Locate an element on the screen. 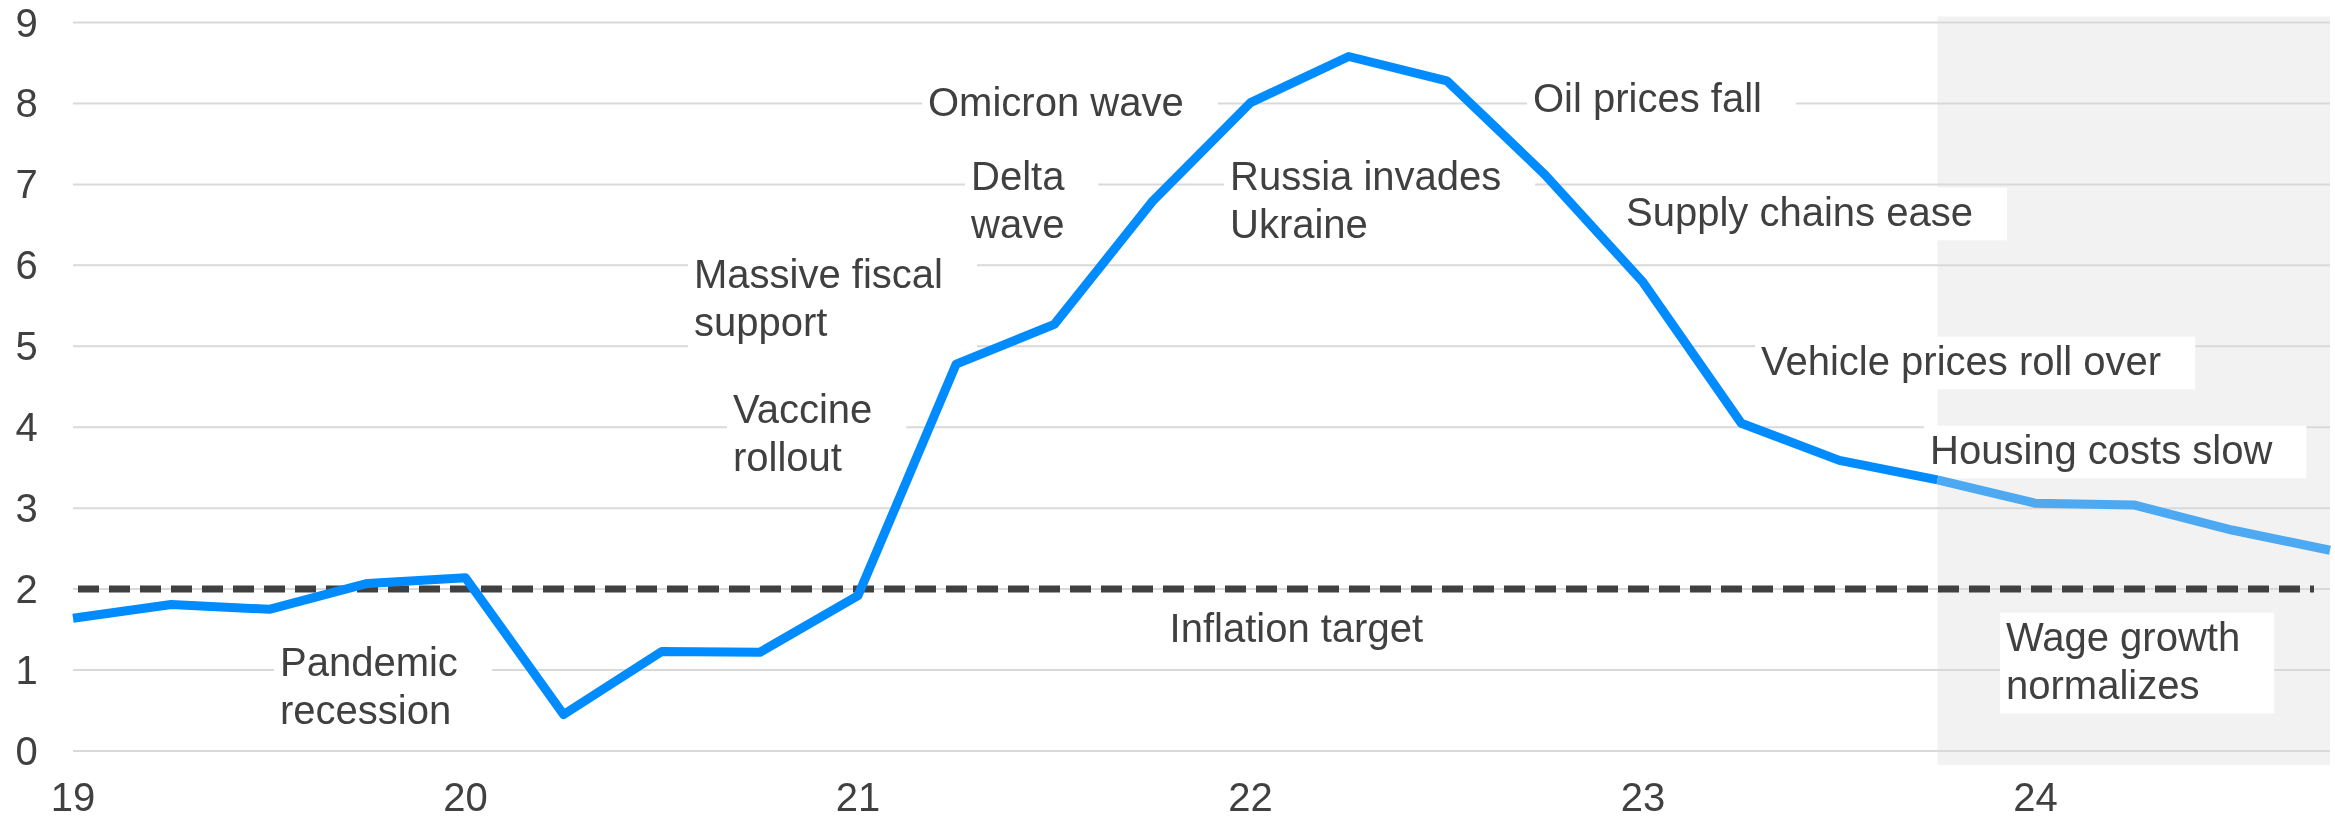 This screenshot has width=2335, height=816. annotation: Omicron wave is located at coordinates (1056, 102).